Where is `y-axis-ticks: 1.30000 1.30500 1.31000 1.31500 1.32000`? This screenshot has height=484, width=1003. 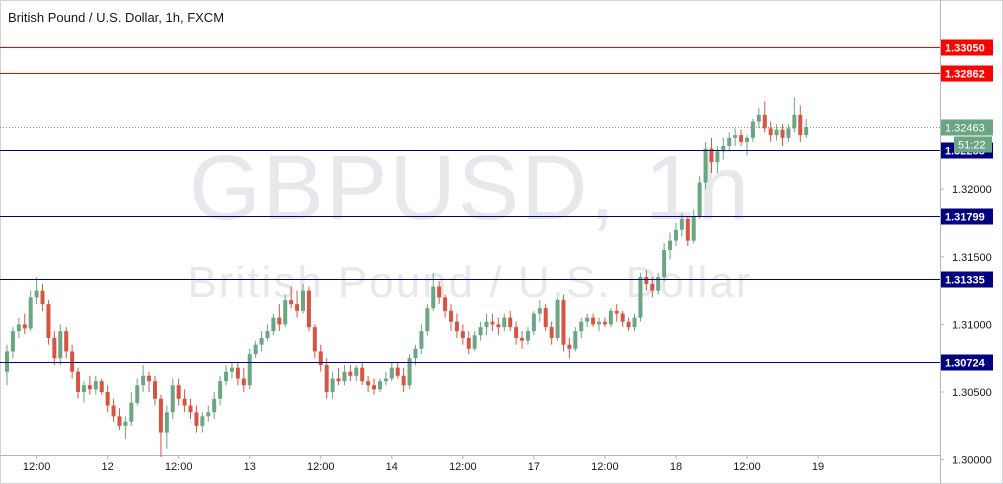
y-axis-ticks: 1.30000 1.30500 1.31000 1.31500 1.32000 is located at coordinates (966, 325).